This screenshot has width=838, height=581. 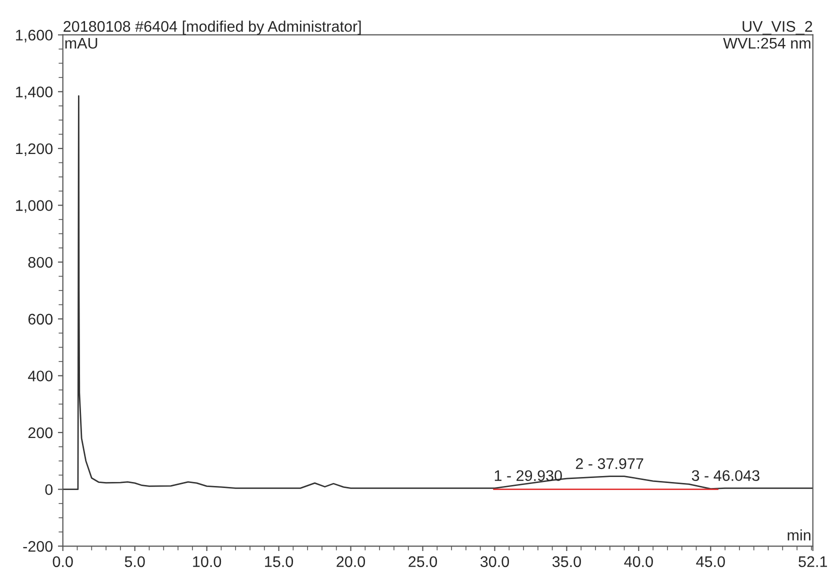 What do you see at coordinates (207, 562) in the screenshot?
I see `x-tick-label: 10.0` at bounding box center [207, 562].